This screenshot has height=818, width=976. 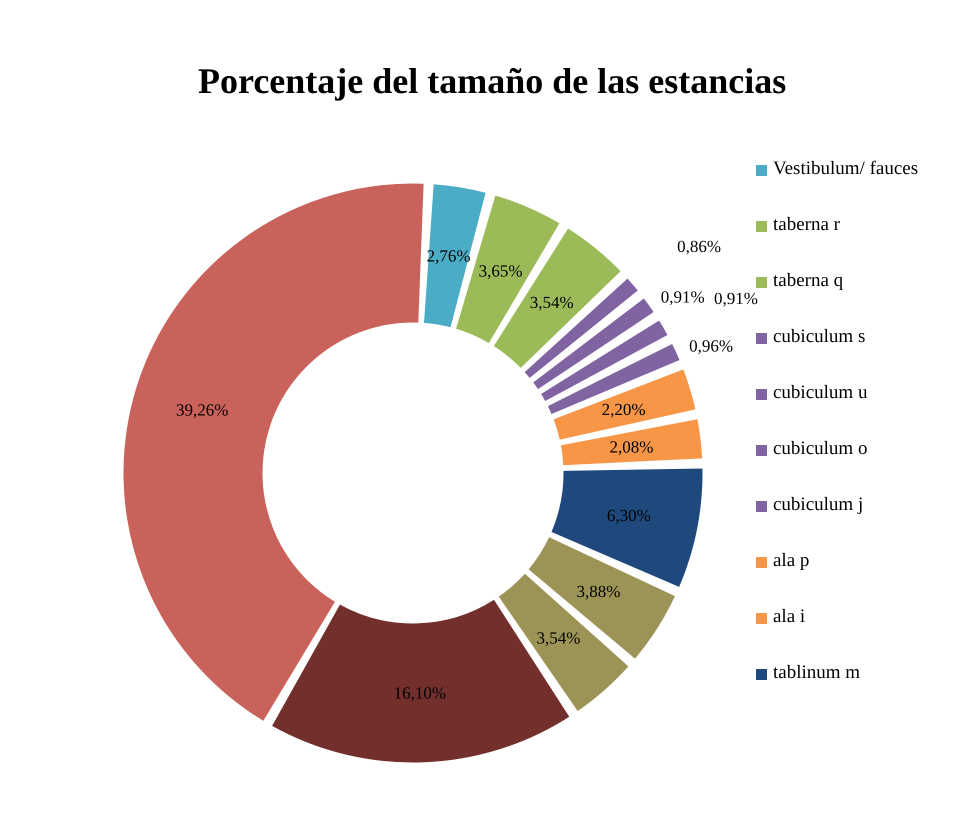 What do you see at coordinates (492, 81) in the screenshot?
I see `chart-title: Porcentaje del tamaño de las estancias` at bounding box center [492, 81].